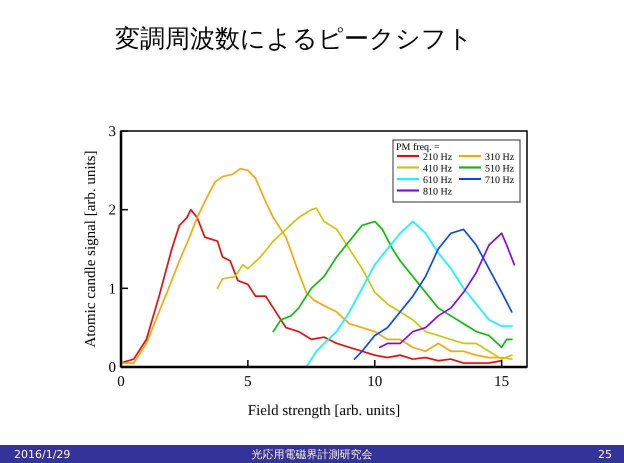 This screenshot has height=463, width=624. I want to click on legend-label: 310 Hz, so click(500, 157).